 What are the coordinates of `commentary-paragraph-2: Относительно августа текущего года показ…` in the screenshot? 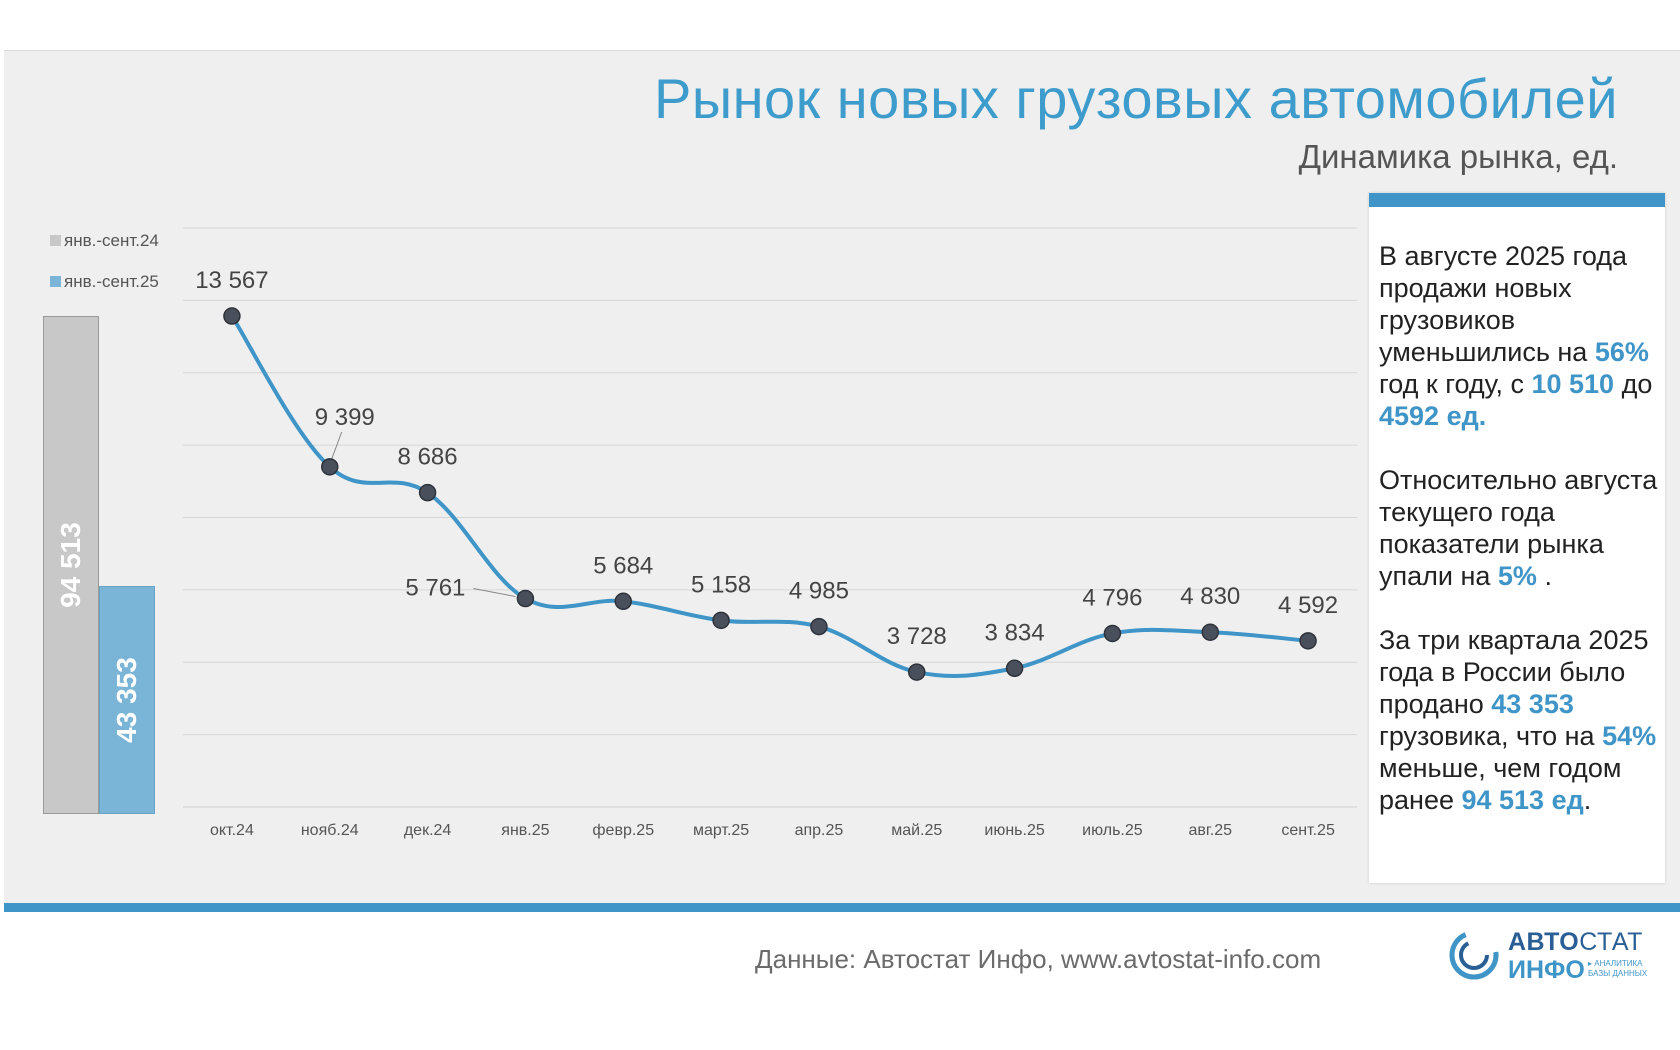 It's located at (1518, 528).